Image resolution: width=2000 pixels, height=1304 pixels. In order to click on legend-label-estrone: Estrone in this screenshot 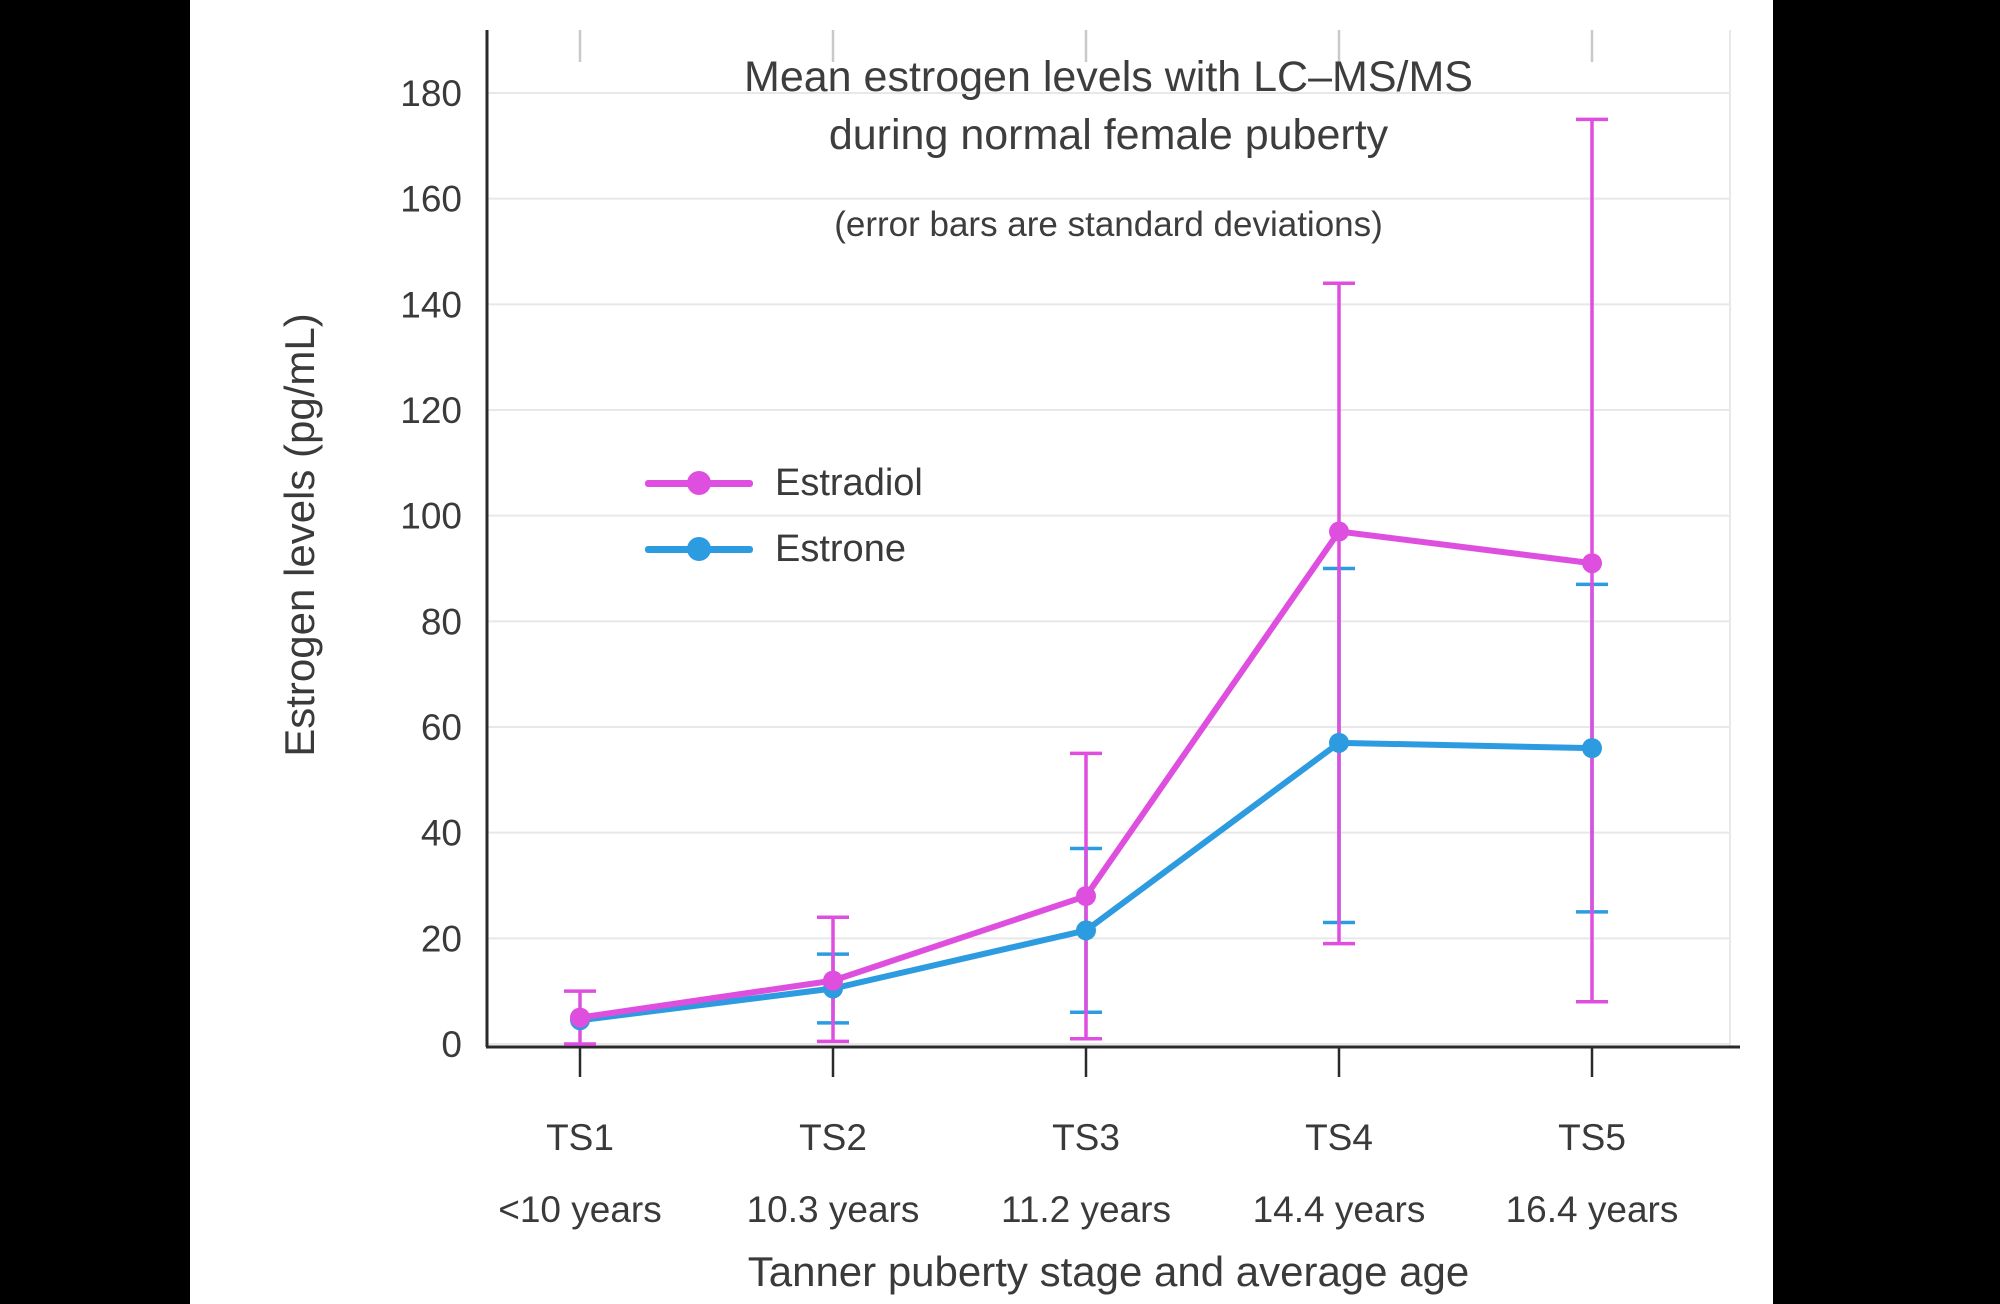, I will do `click(840, 548)`.